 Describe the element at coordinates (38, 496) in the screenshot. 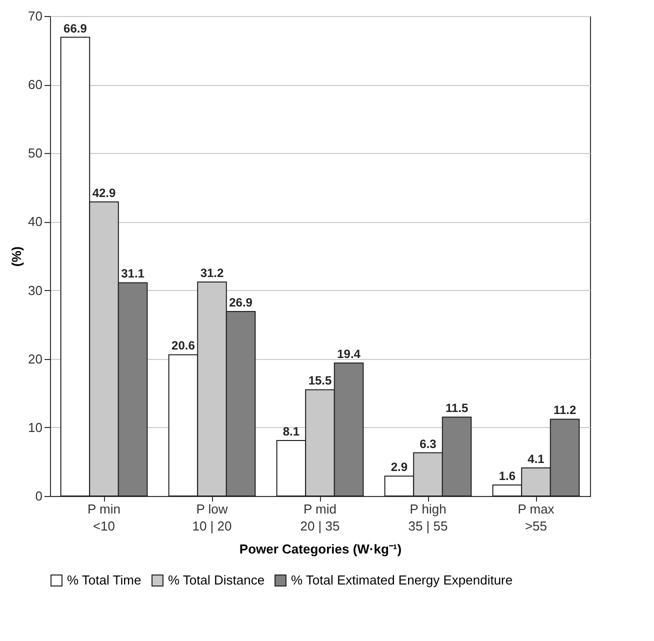

I see `y-tick-label: 0` at that location.